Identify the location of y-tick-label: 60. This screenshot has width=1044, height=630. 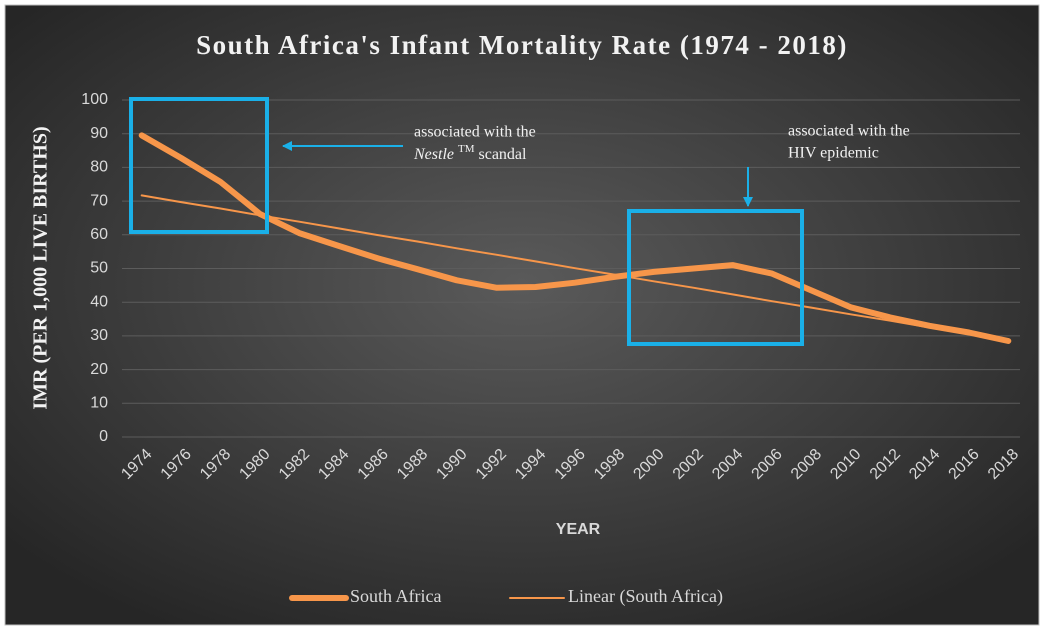
(99, 234).